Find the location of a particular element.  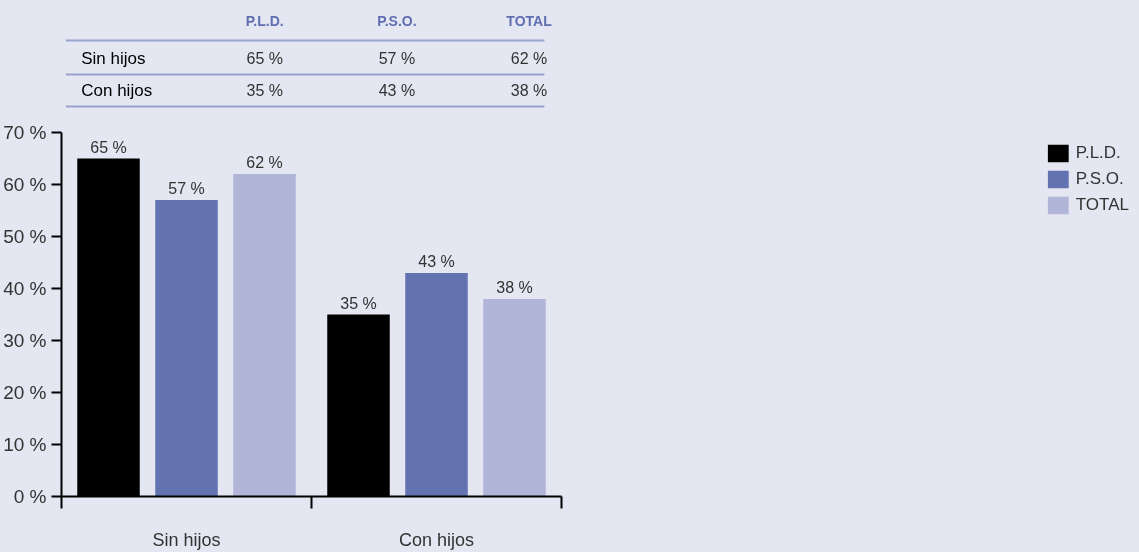

legend-label: TOTAL is located at coordinates (1102, 205).